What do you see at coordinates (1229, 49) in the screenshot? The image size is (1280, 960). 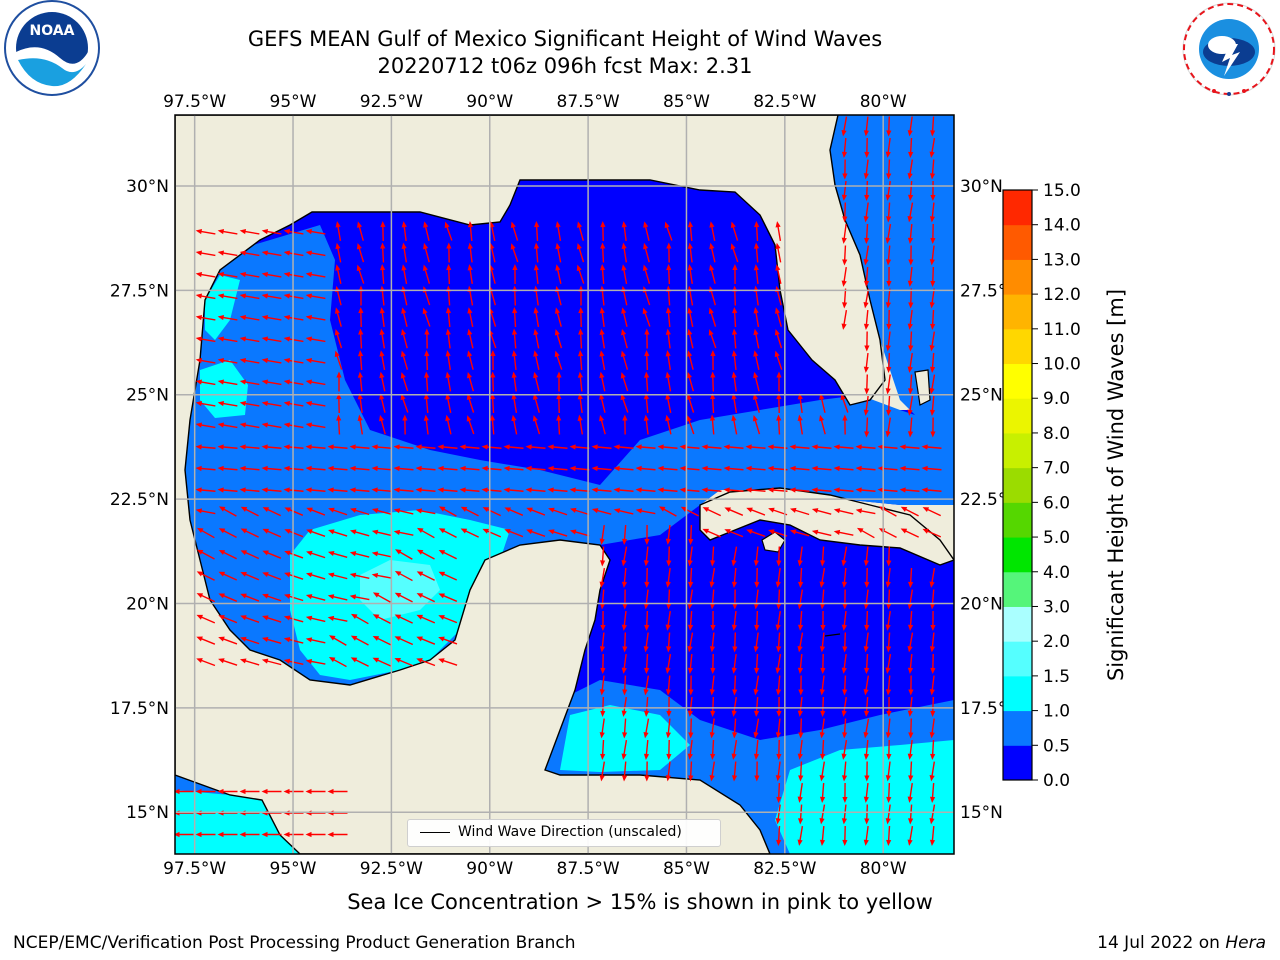 I see `nws-logo` at bounding box center [1229, 49].